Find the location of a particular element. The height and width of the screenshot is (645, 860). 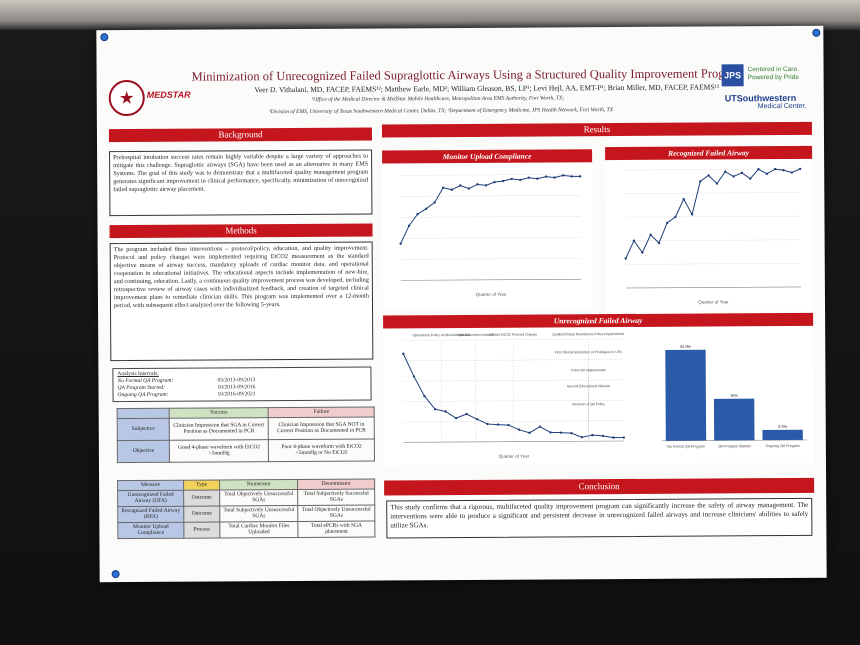

bar-value-label: 3.9% is located at coordinates (783, 426).